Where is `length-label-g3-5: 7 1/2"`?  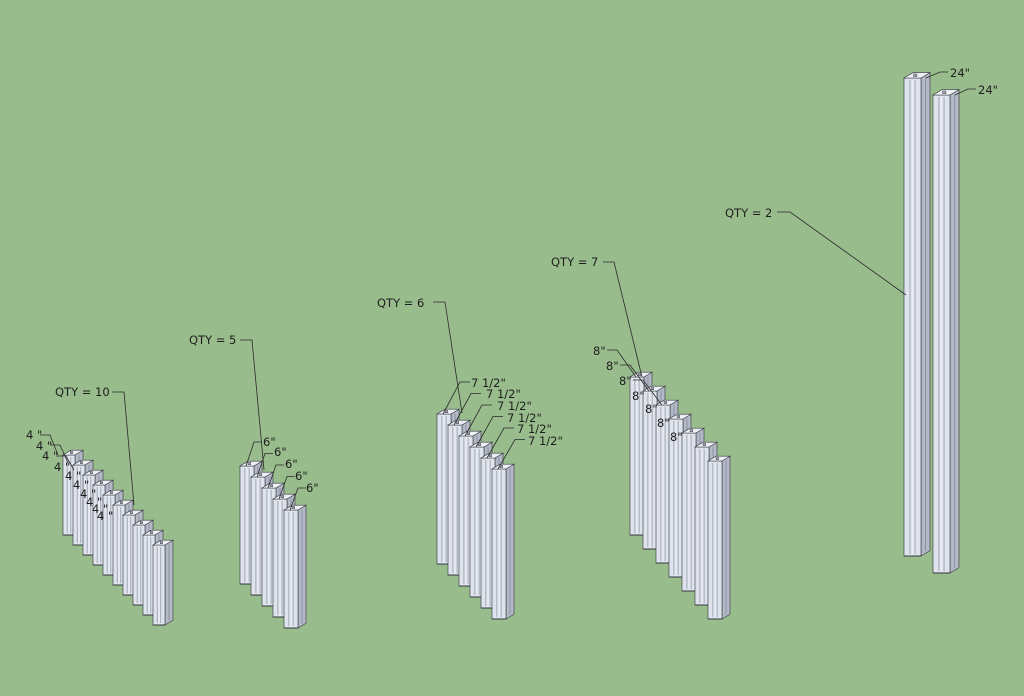 length-label-g3-5: 7 1/2" is located at coordinates (534, 429).